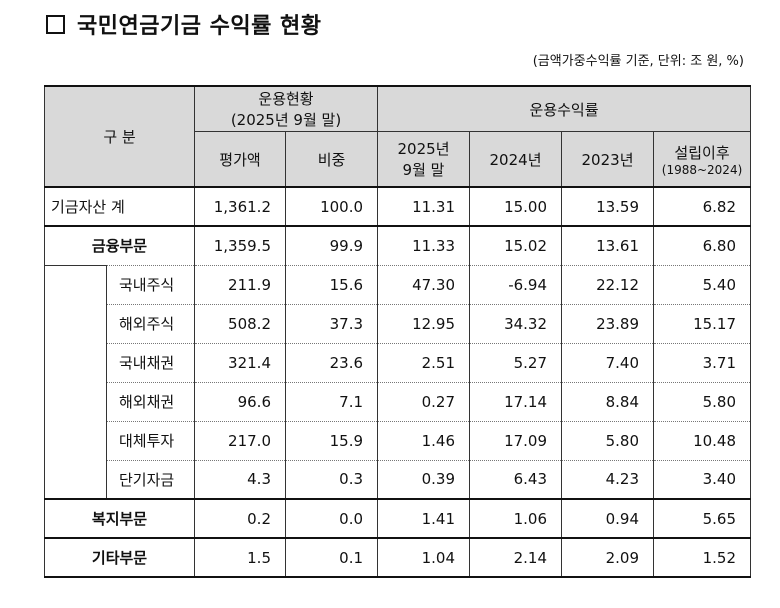 This screenshot has width=780, height=608. I want to click on cell-2025: 0.39, so click(424, 479).